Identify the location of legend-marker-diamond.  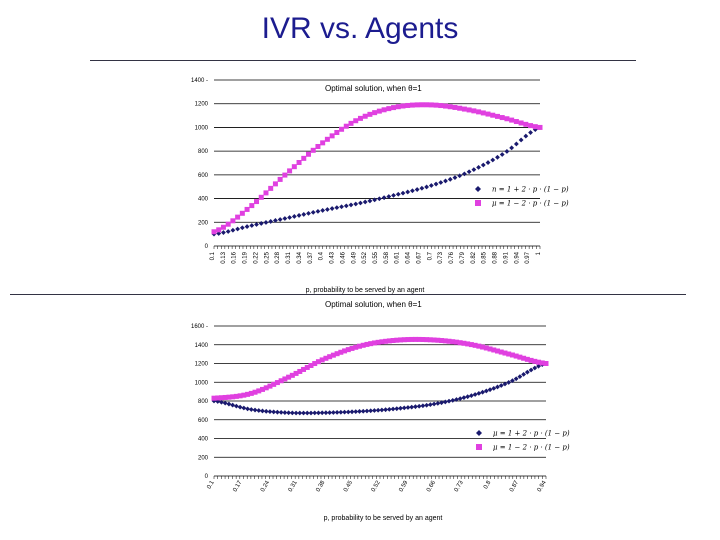
(479, 433).